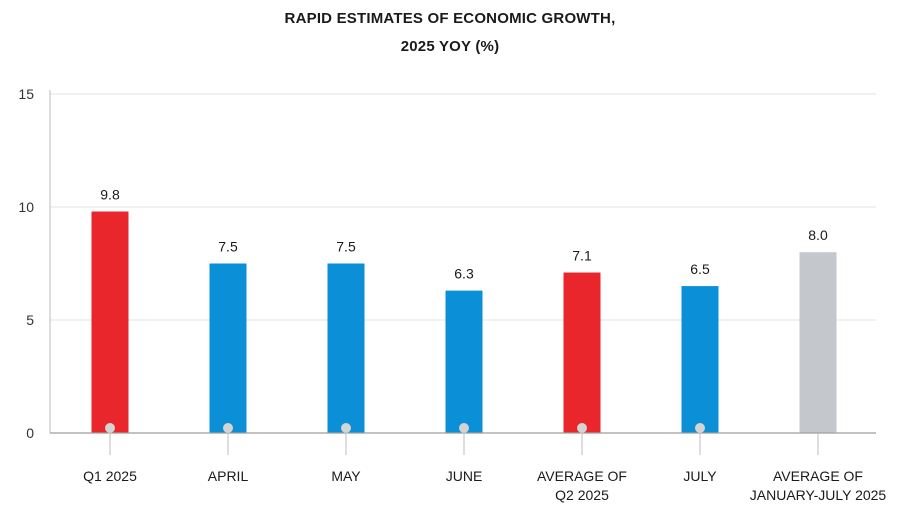 The height and width of the screenshot is (524, 900). Describe the element at coordinates (30, 433) in the screenshot. I see `y-tick-label-0: 0` at that location.